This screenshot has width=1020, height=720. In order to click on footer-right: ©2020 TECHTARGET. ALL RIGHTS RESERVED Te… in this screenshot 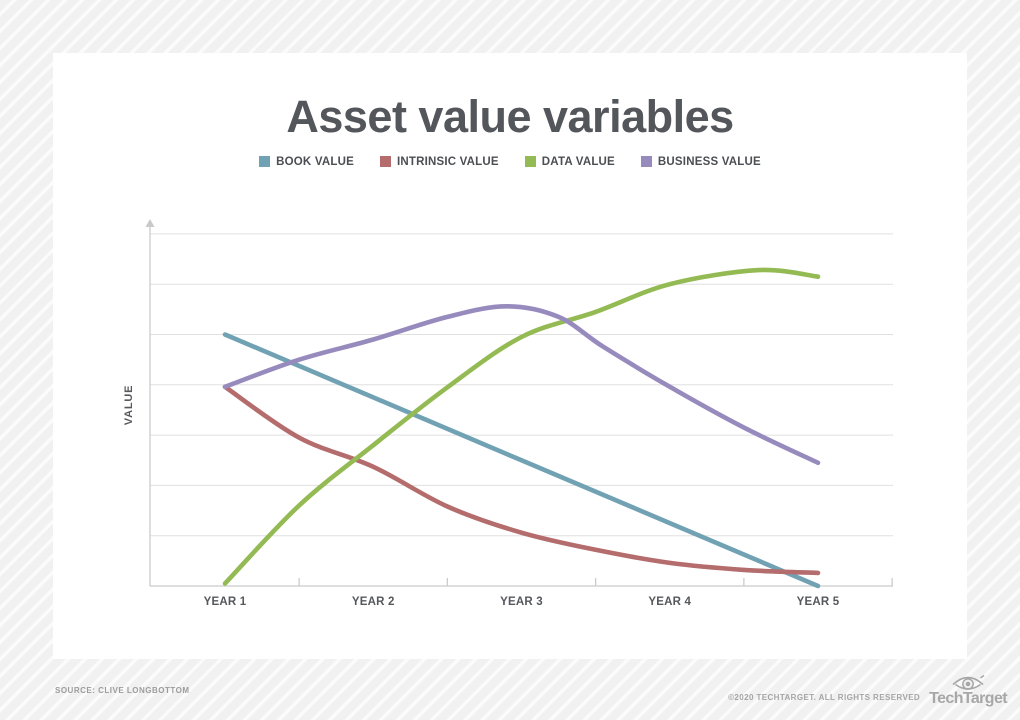, I will do `click(868, 690)`.